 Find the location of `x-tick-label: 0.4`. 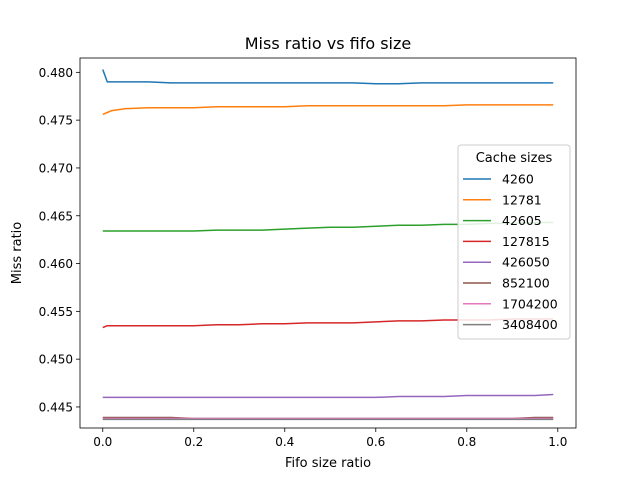

x-tick-label: 0.4 is located at coordinates (284, 442).